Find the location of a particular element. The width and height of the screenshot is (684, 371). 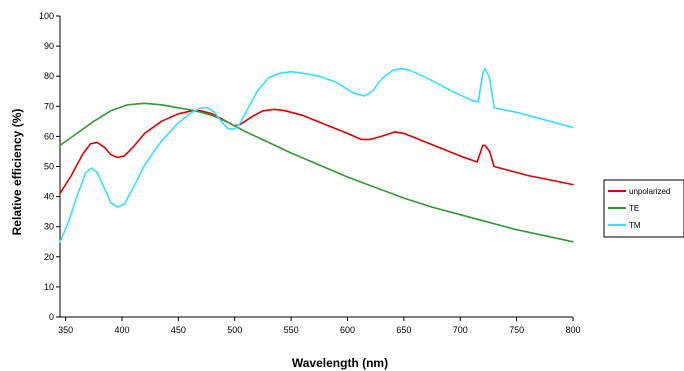

x-axis-ticks: 350 400 450 500 550 600 650 700 750 800 is located at coordinates (319, 326).